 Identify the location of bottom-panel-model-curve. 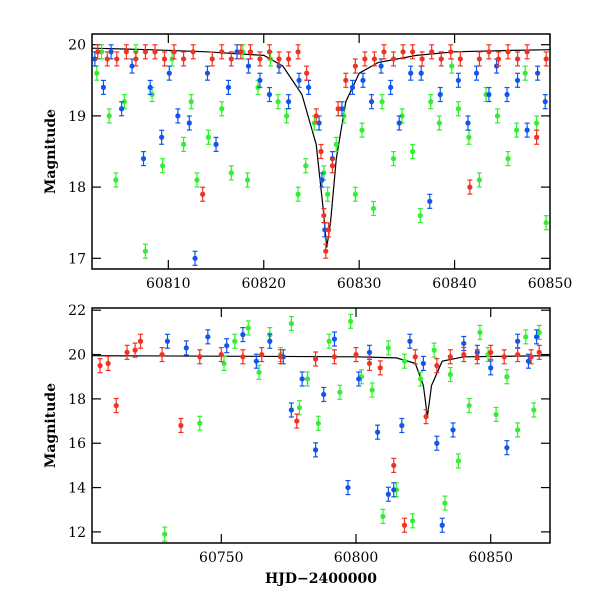
(321, 386).